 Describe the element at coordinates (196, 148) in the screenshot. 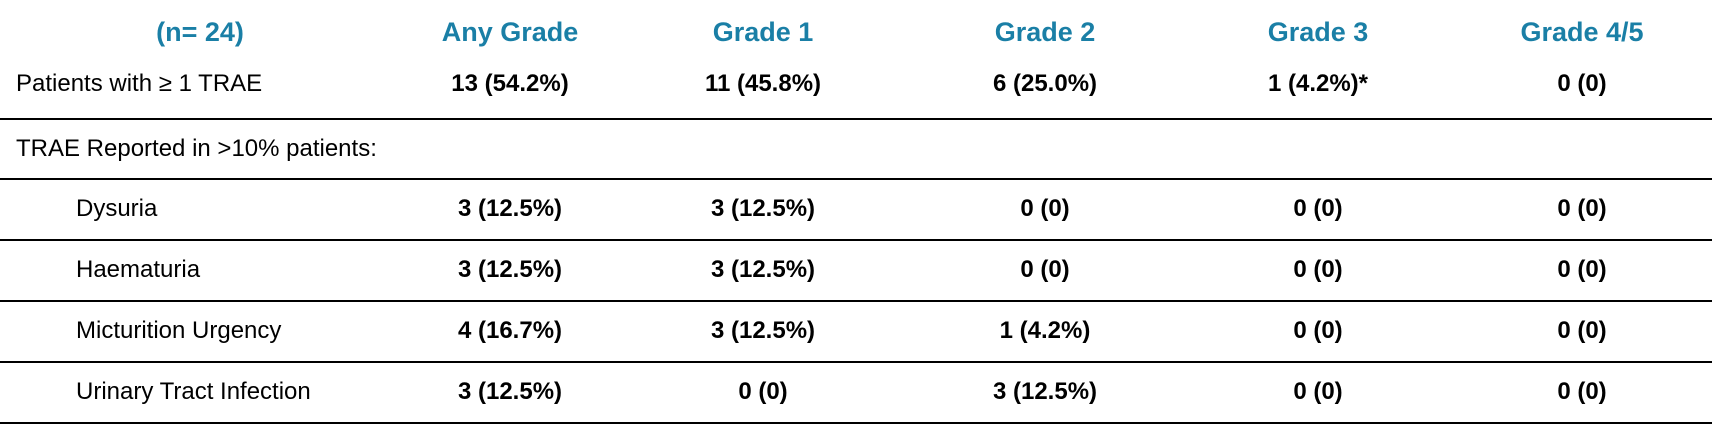

I see `section-label: TRAE Reported in >10% patients:` at that location.